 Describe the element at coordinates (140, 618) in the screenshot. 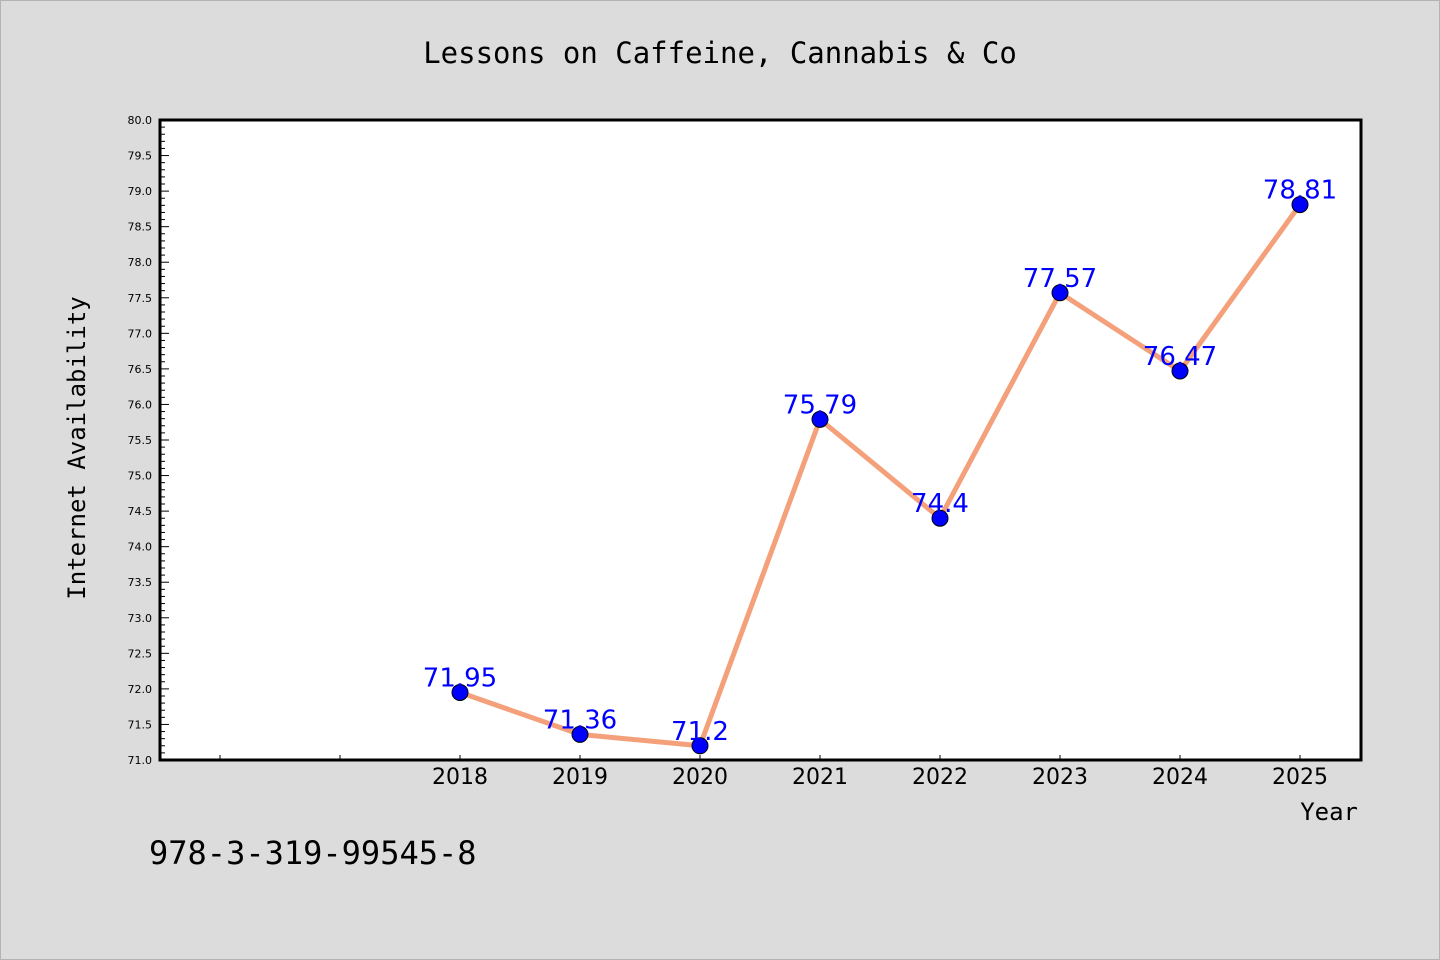

I see `y-tick-label: 73.0` at that location.